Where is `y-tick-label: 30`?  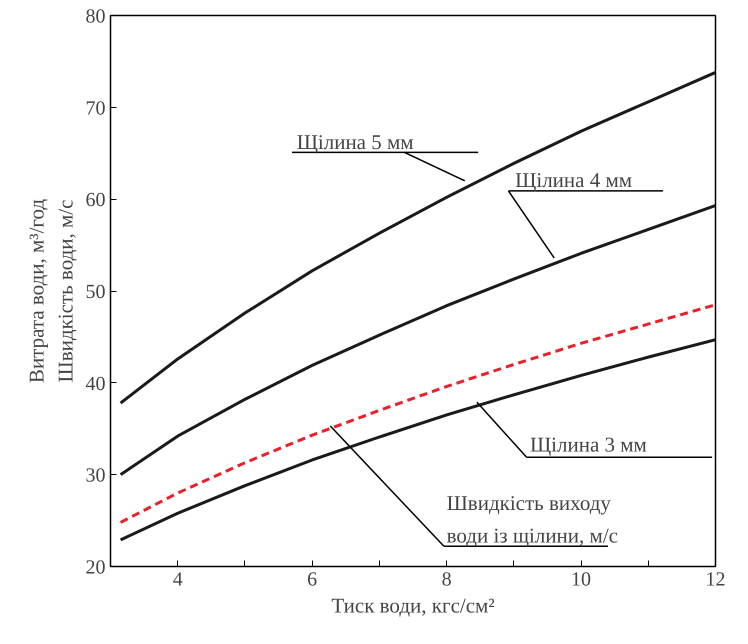
y-tick-label: 30 is located at coordinates (96, 475).